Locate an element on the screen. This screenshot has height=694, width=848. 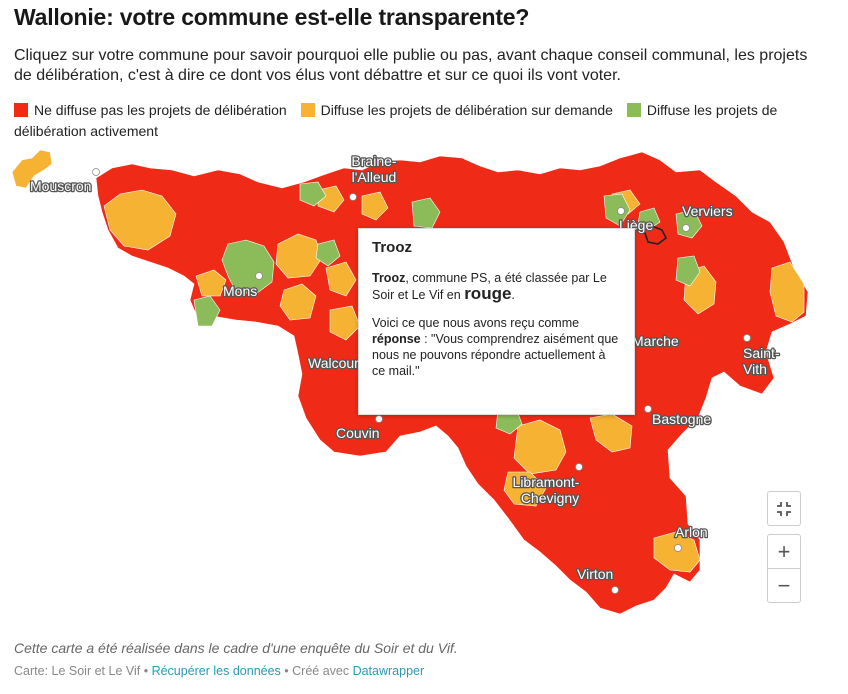
city-dot-mouscron is located at coordinates (96, 172).